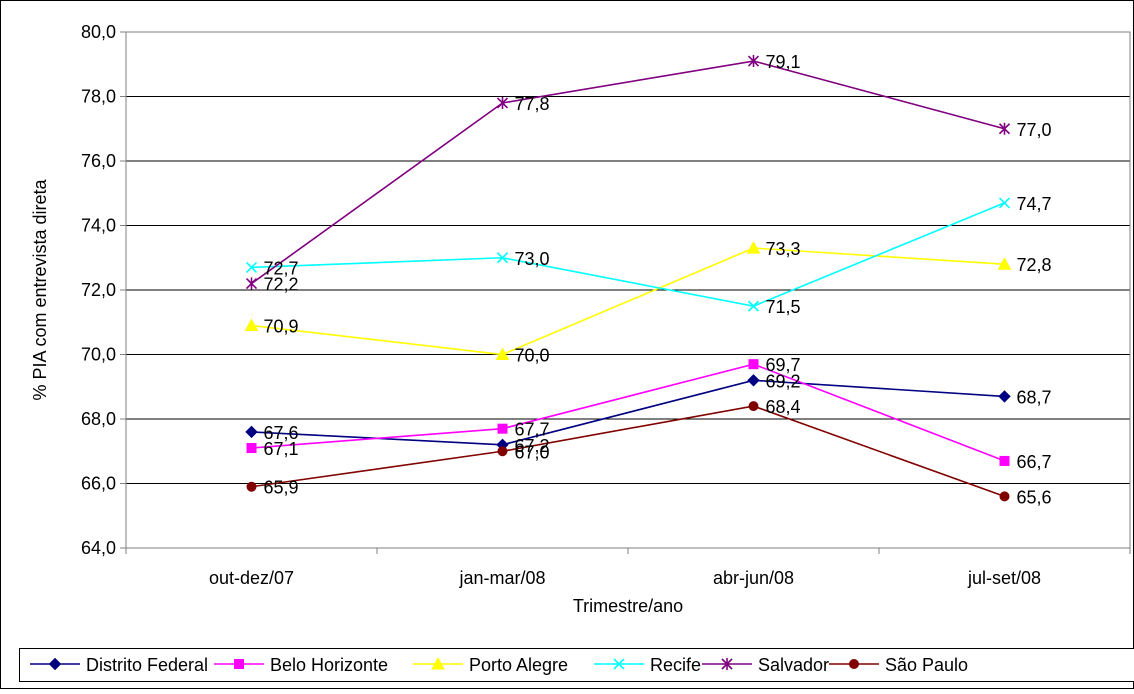 The width and height of the screenshot is (1134, 694). What do you see at coordinates (783, 62) in the screenshot?
I see `data-label: 79,1` at bounding box center [783, 62].